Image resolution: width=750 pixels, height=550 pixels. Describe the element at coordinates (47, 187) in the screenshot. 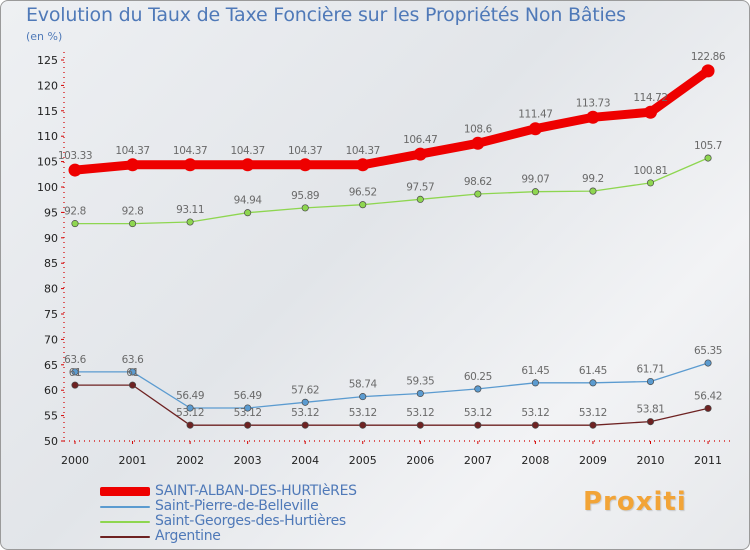

I see `y-tick-label: 100` at that location.